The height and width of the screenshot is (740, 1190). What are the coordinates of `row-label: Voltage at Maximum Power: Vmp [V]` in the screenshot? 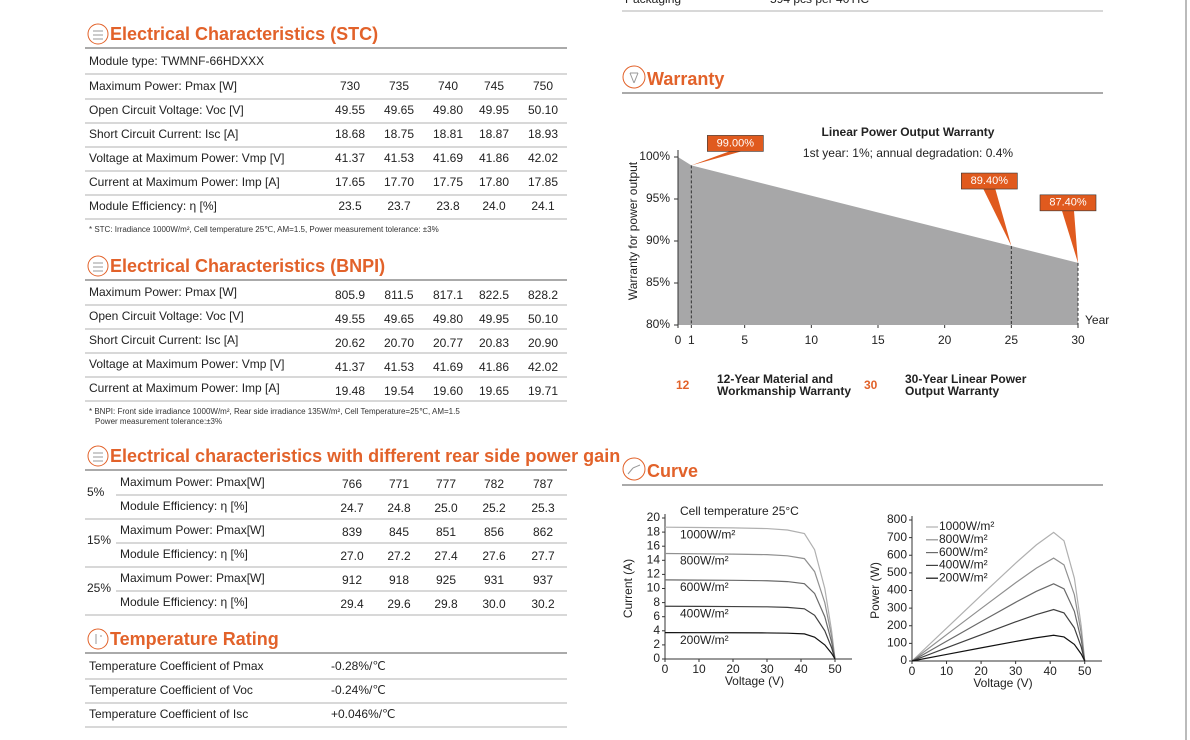 It's located at (186, 158).